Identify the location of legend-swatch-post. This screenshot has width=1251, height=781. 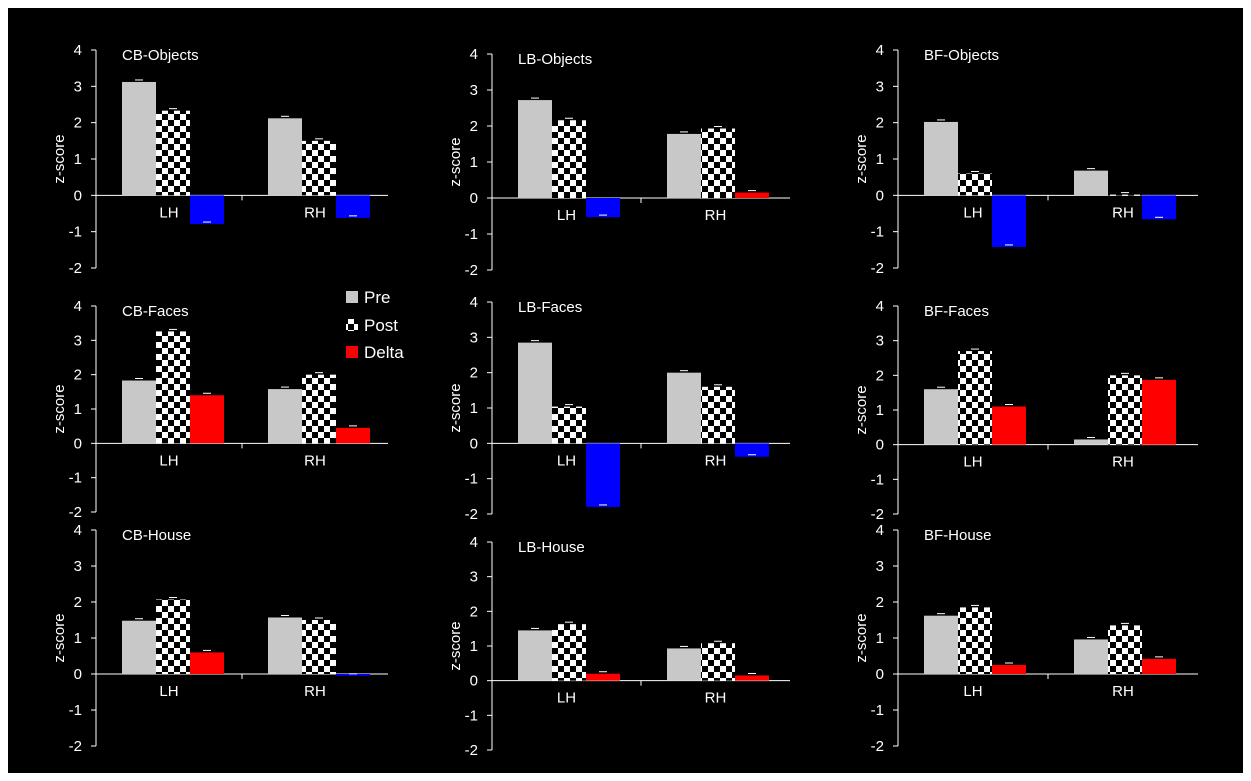
(352, 325).